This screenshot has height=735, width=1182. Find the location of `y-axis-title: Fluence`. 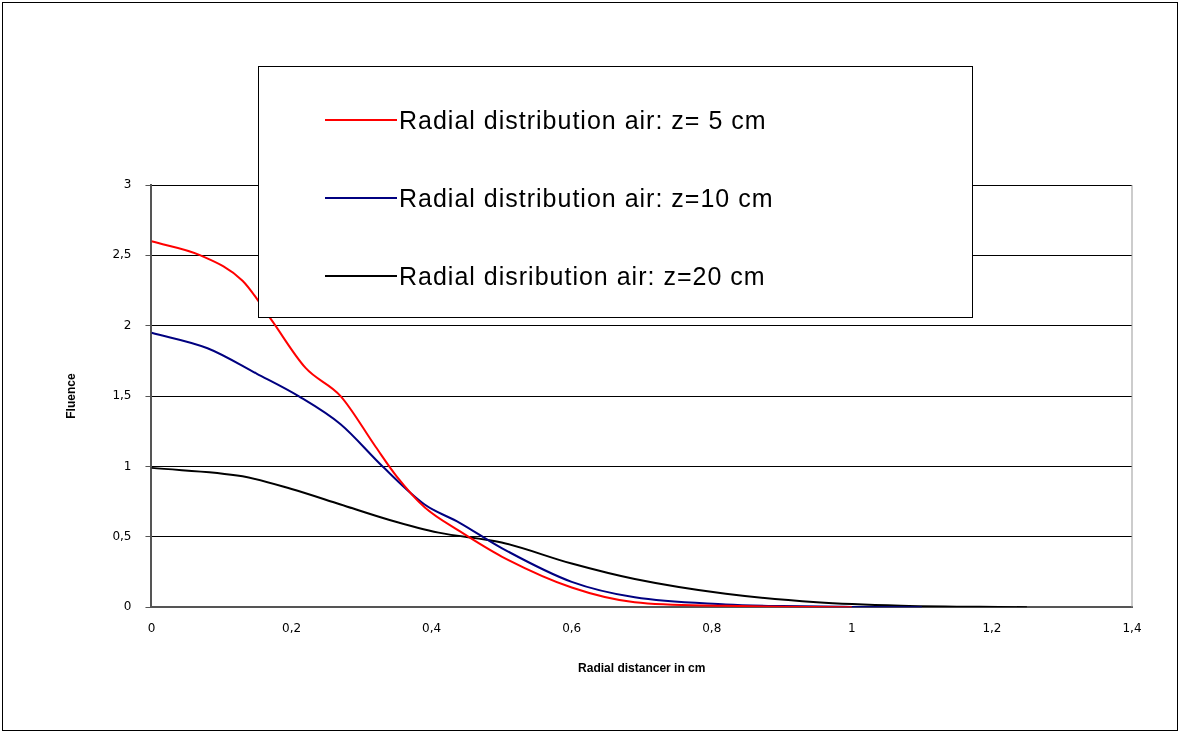

y-axis-title: Fluence is located at coordinates (70, 396).